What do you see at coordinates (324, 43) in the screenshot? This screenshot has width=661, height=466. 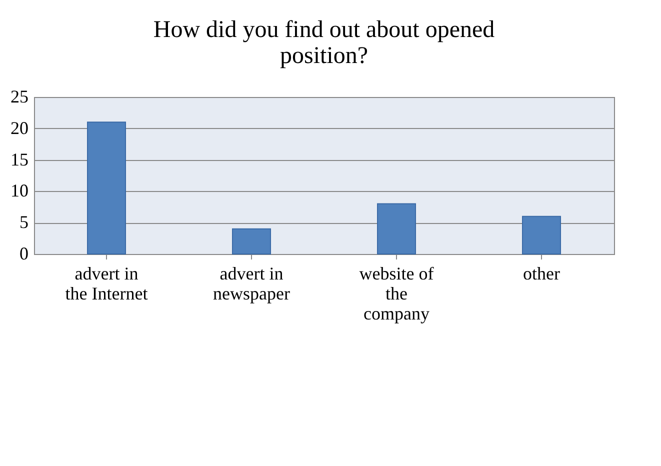 I see `chart-title: How did you find out about opened position?` at bounding box center [324, 43].